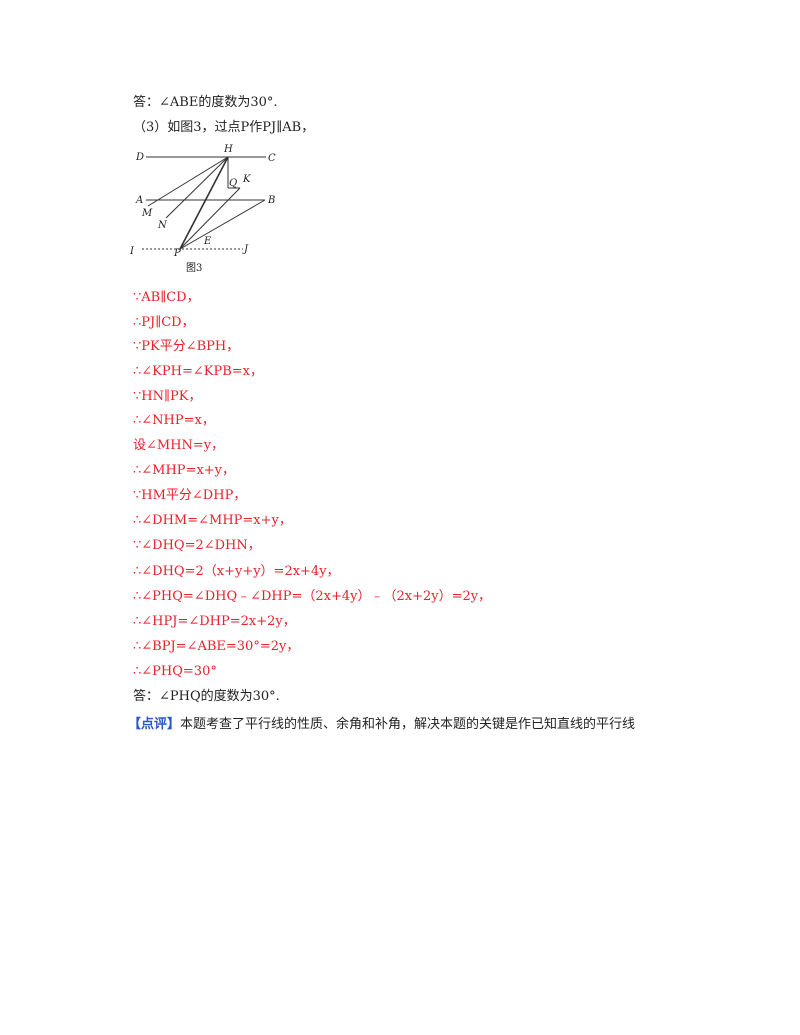  I want to click on label-m: M, so click(147, 213).